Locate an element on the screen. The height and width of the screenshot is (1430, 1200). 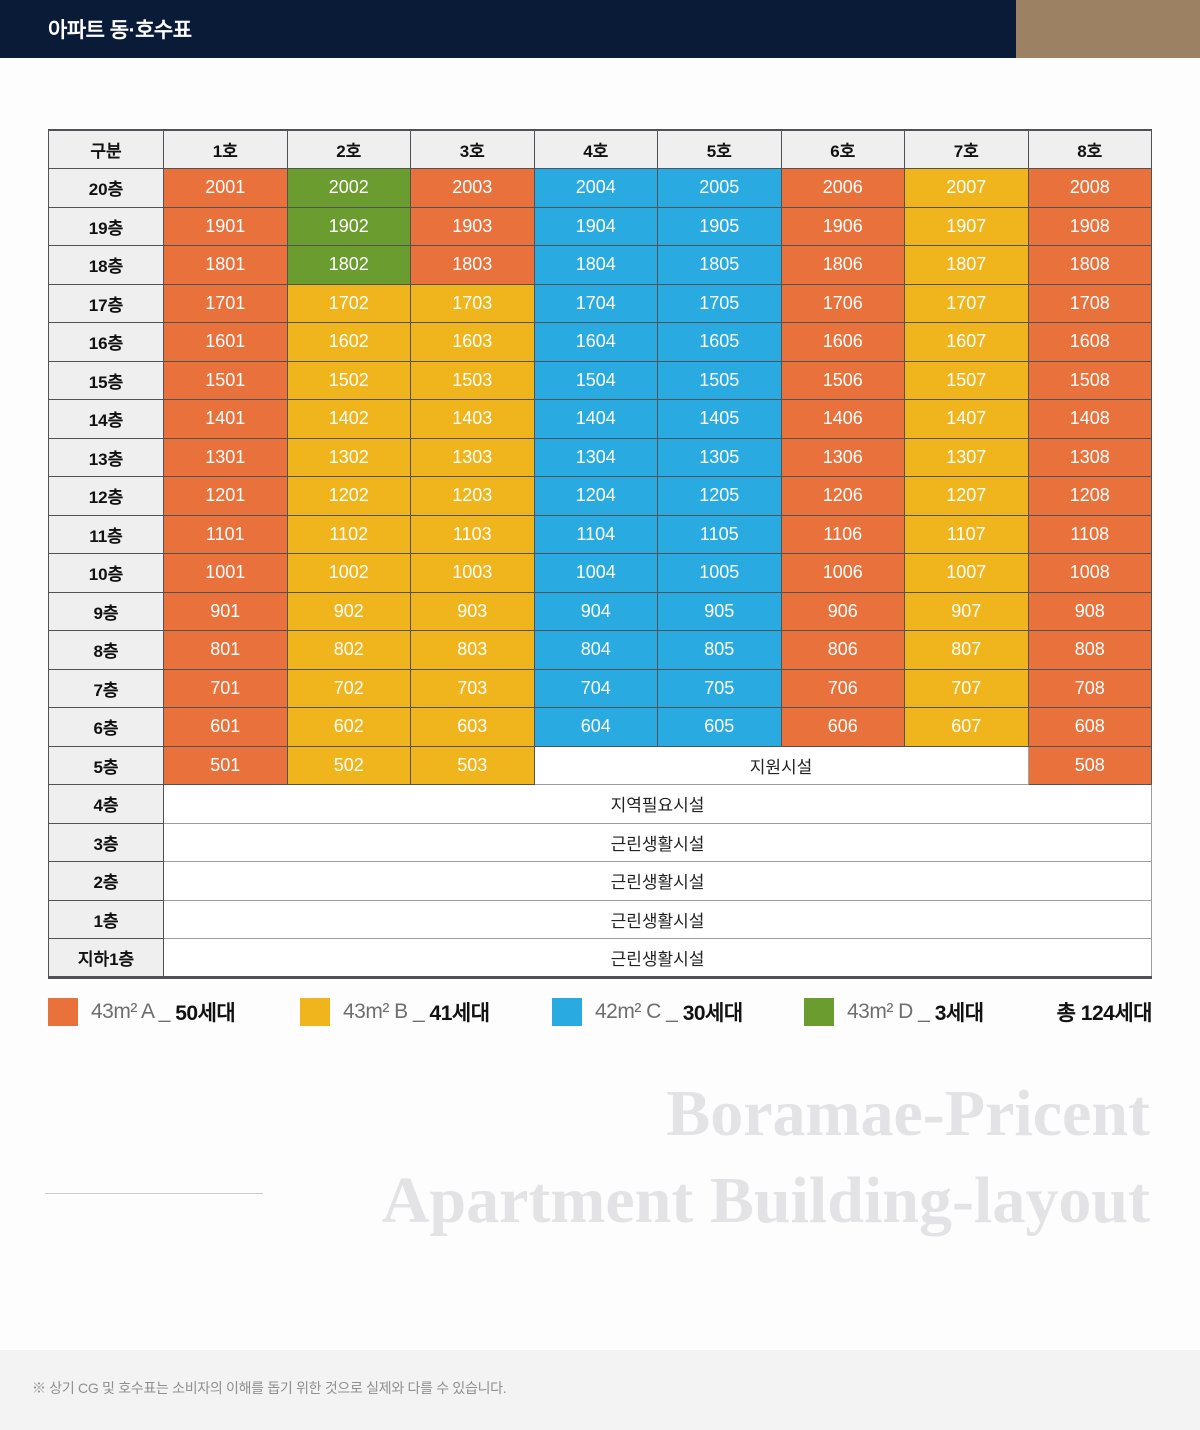
unit-cell: 1602 is located at coordinates (348, 342).